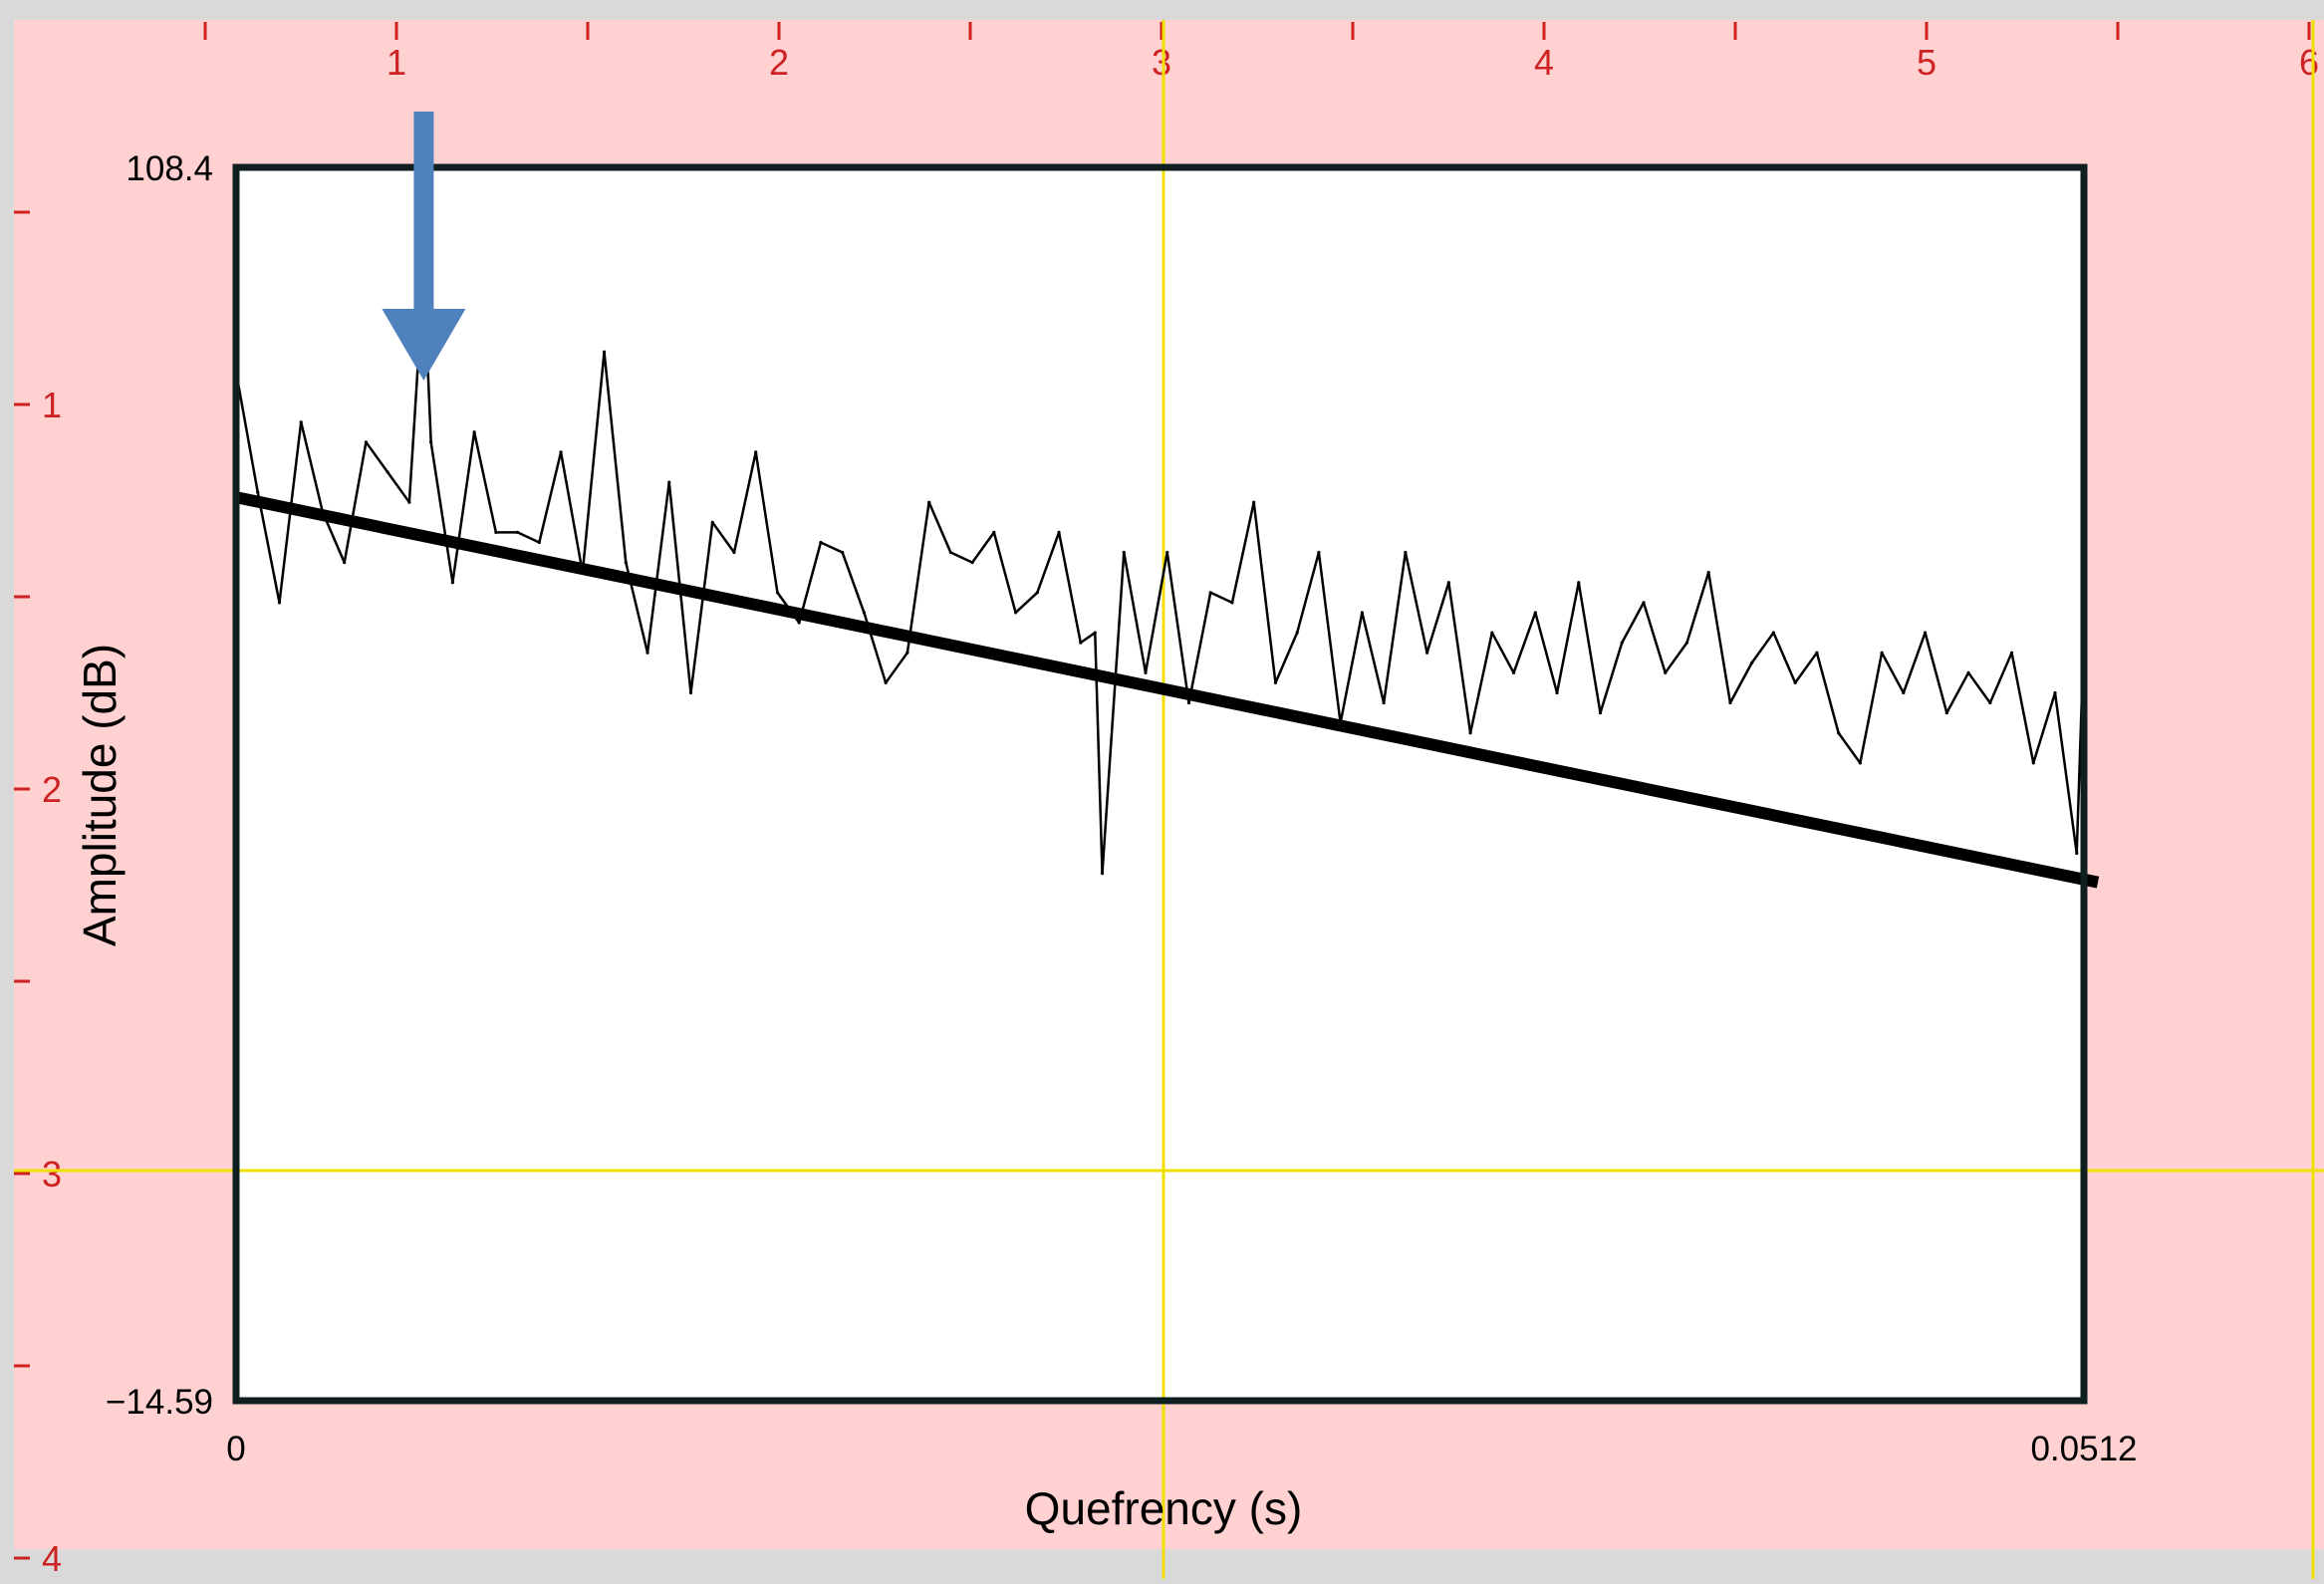  Describe the element at coordinates (169, 169) in the screenshot. I see `y-tick-label-max: 108.4` at that location.